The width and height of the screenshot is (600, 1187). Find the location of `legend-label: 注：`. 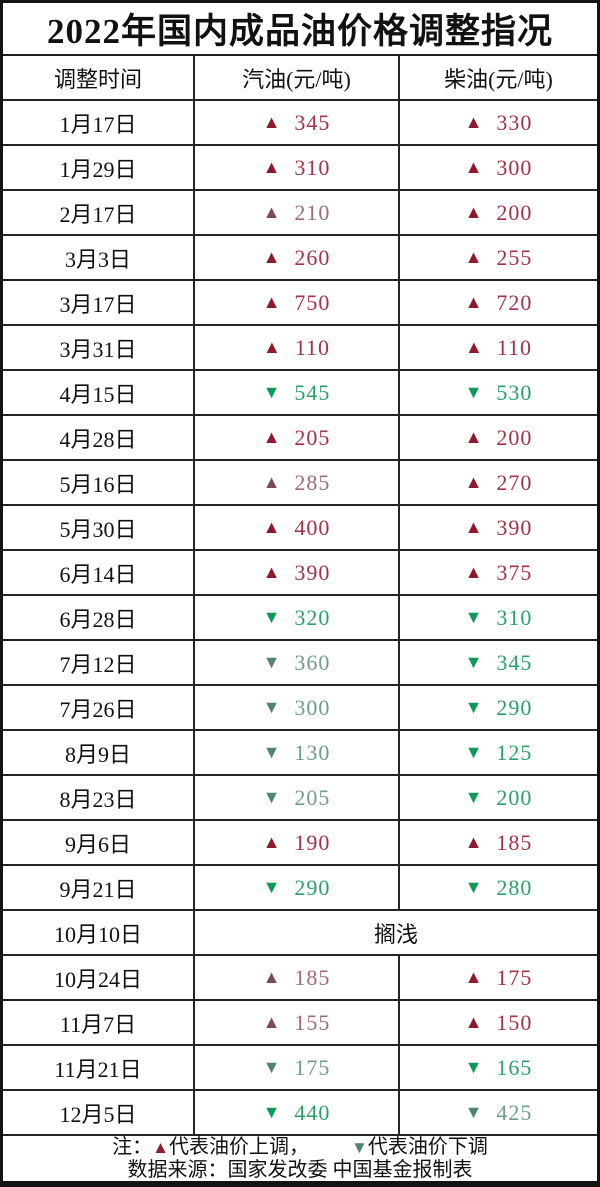

legend-label: 注： is located at coordinates (132, 1147).